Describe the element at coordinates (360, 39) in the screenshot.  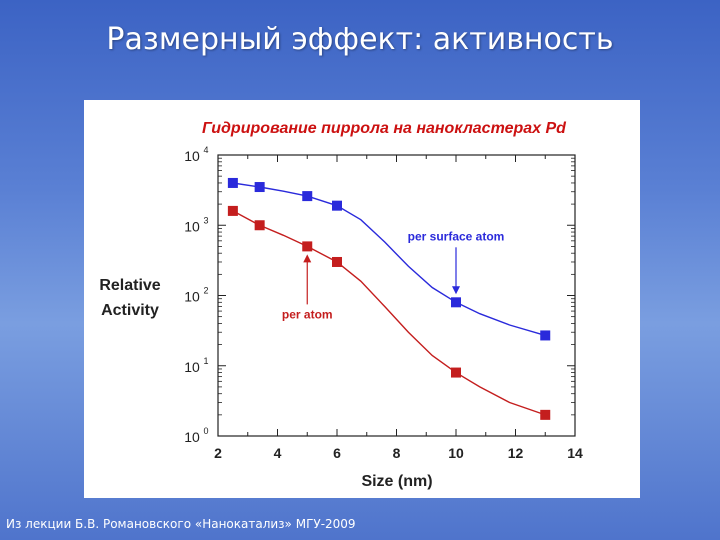
I see `slide-title: Размерный эффект: активность` at that location.